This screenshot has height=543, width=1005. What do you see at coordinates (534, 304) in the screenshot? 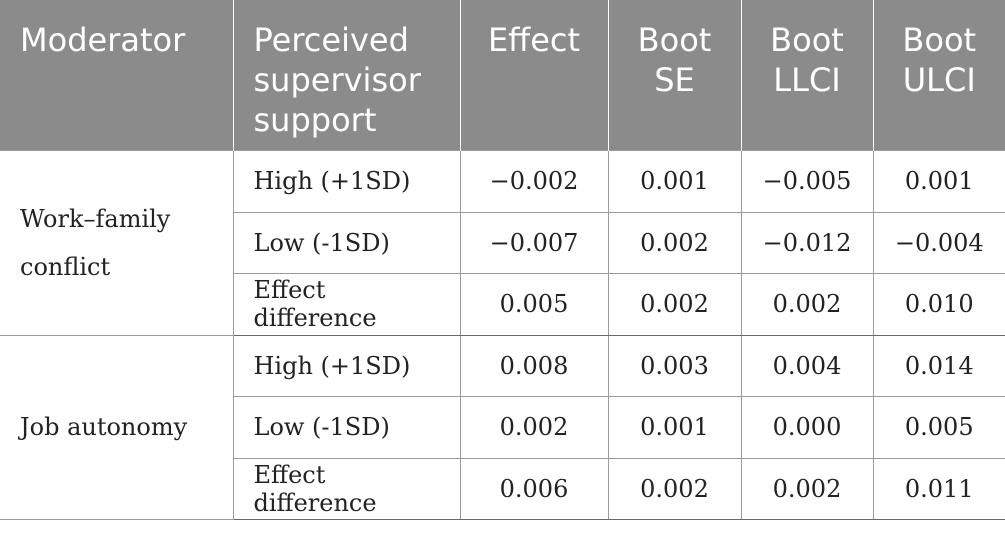
I see `effect-cell: 0.005` at bounding box center [534, 304].